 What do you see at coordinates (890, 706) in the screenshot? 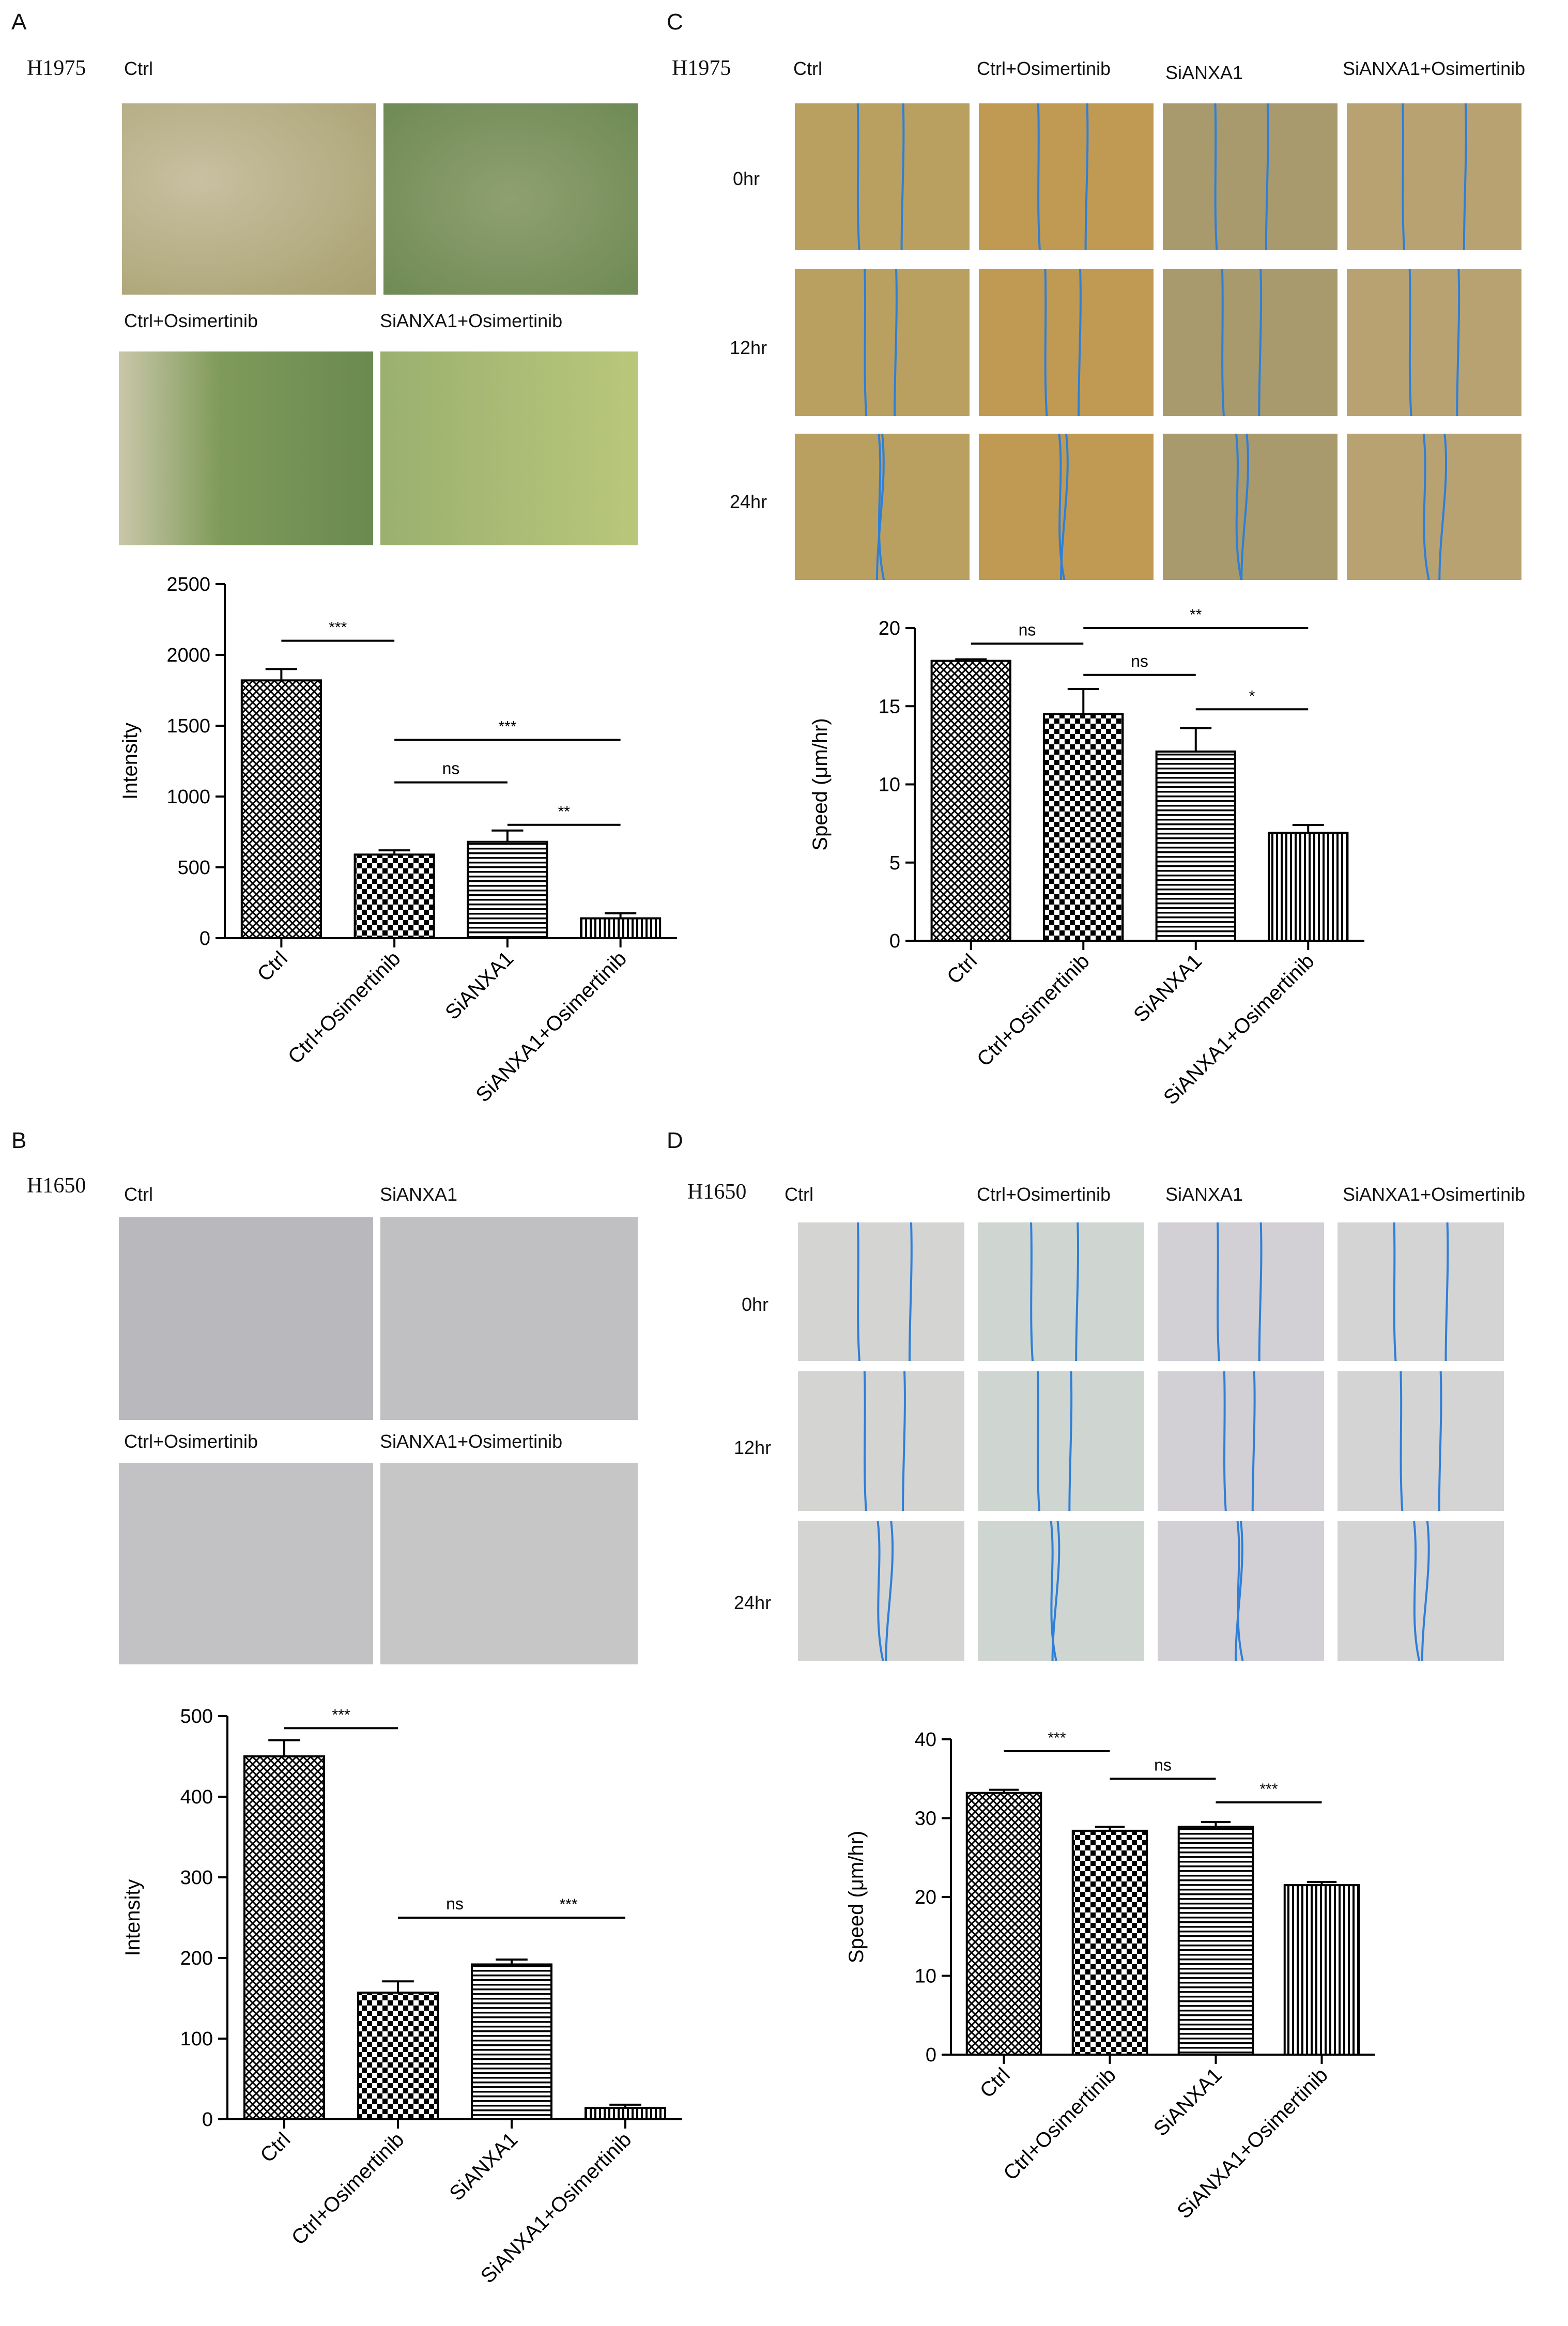
I see `y-tick-label: 15` at bounding box center [890, 706].